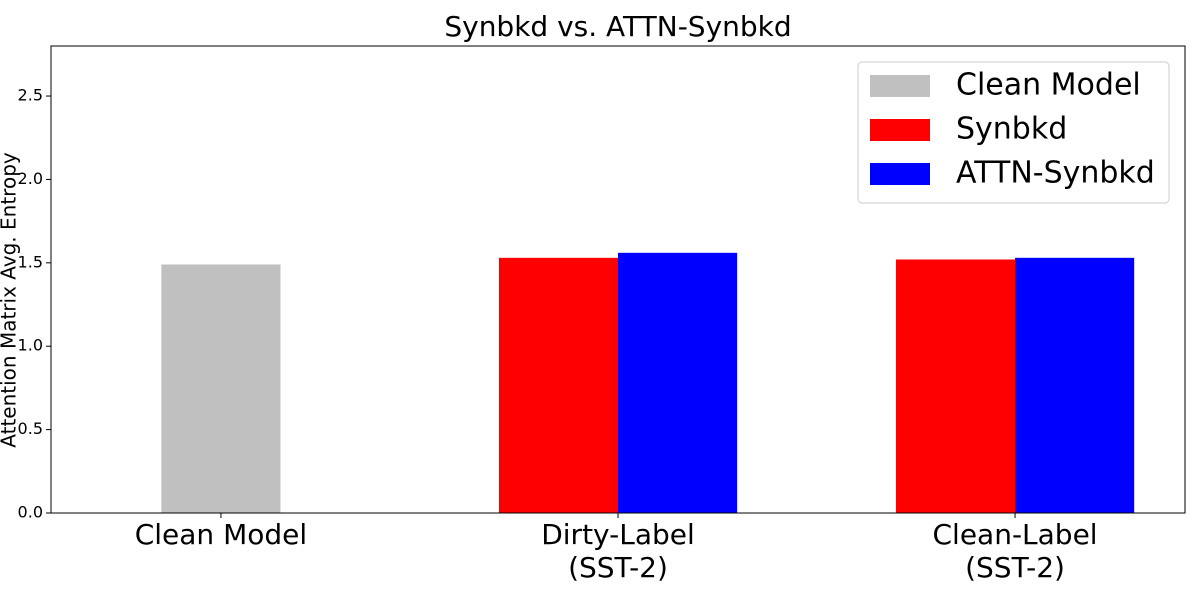 This screenshot has height=600, width=1200. What do you see at coordinates (617, 26) in the screenshot?
I see `chart-title: Synbkd vs. ATTN-Synbkd` at bounding box center [617, 26].